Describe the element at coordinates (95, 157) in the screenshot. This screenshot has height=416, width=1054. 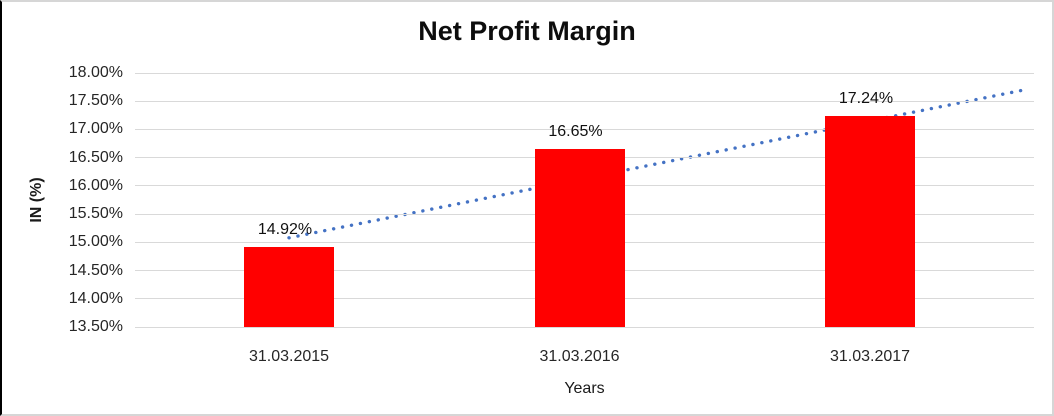
I see `y-tick-label: 16.50%` at that location.